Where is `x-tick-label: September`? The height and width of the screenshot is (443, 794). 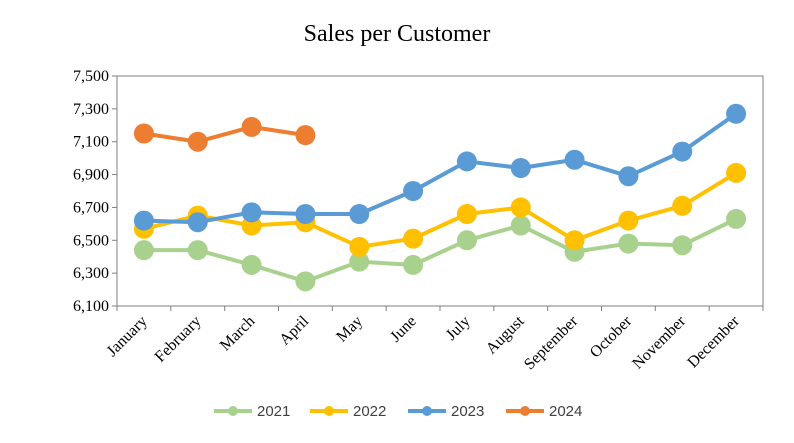 x-tick-label: September is located at coordinates (551, 342).